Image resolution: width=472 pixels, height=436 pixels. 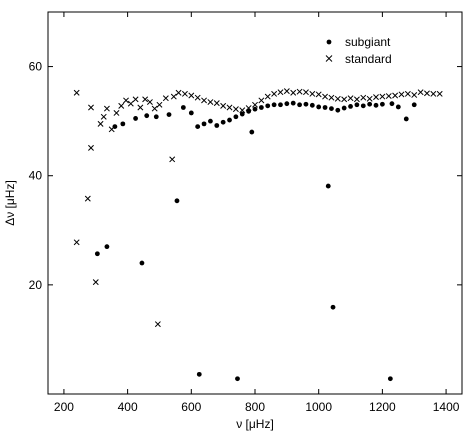 I want to click on y-axis-label: Δν [μHz], so click(x=10, y=203).